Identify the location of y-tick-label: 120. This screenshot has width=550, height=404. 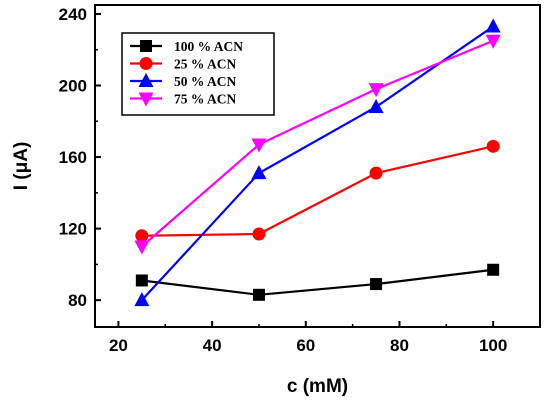
(73, 229).